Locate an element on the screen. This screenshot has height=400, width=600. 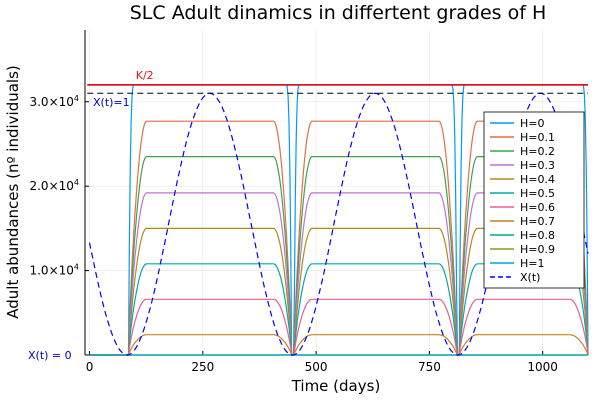
legend-label: H=0.2 is located at coordinates (537, 151).